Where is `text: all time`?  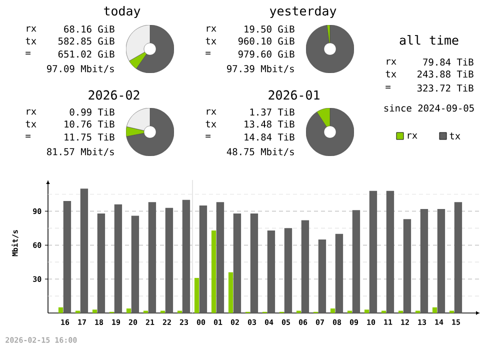
text: all time is located at coordinates (429, 40).